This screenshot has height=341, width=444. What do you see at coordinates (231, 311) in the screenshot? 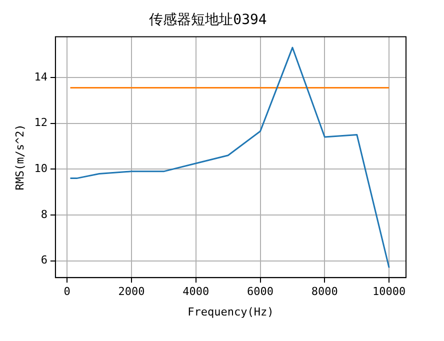
I see `x-axis-title: Frequency(Hz)` at bounding box center [231, 311].